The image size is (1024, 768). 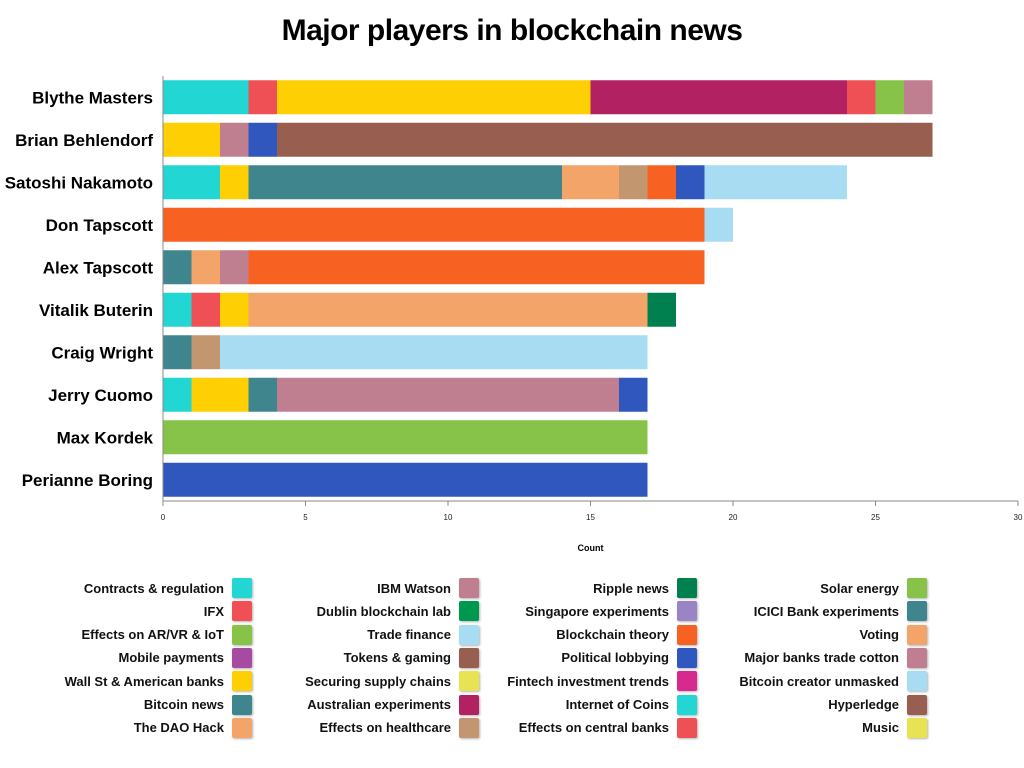 What do you see at coordinates (615, 658) in the screenshot?
I see `legend-label: Political lobbying` at bounding box center [615, 658].